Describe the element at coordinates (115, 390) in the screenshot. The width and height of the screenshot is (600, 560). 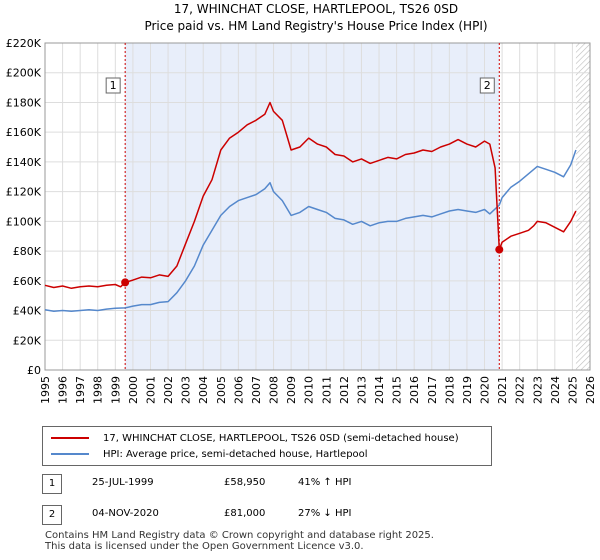
I see `x-tick-label: 1999` at that location.